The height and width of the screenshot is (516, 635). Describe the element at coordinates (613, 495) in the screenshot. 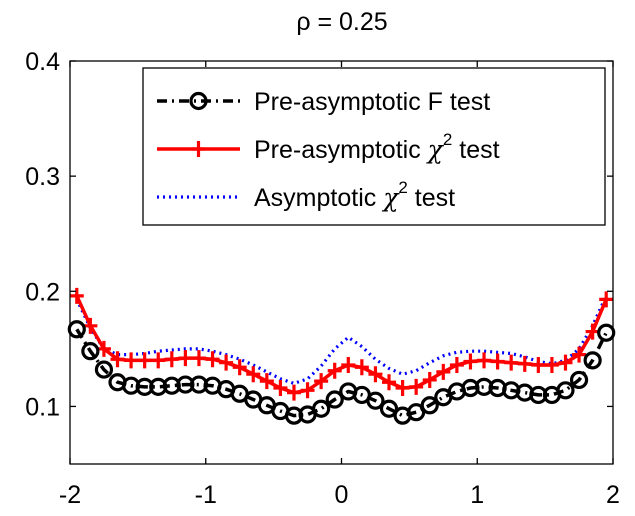

I see `x-tick-label: 2` at that location.